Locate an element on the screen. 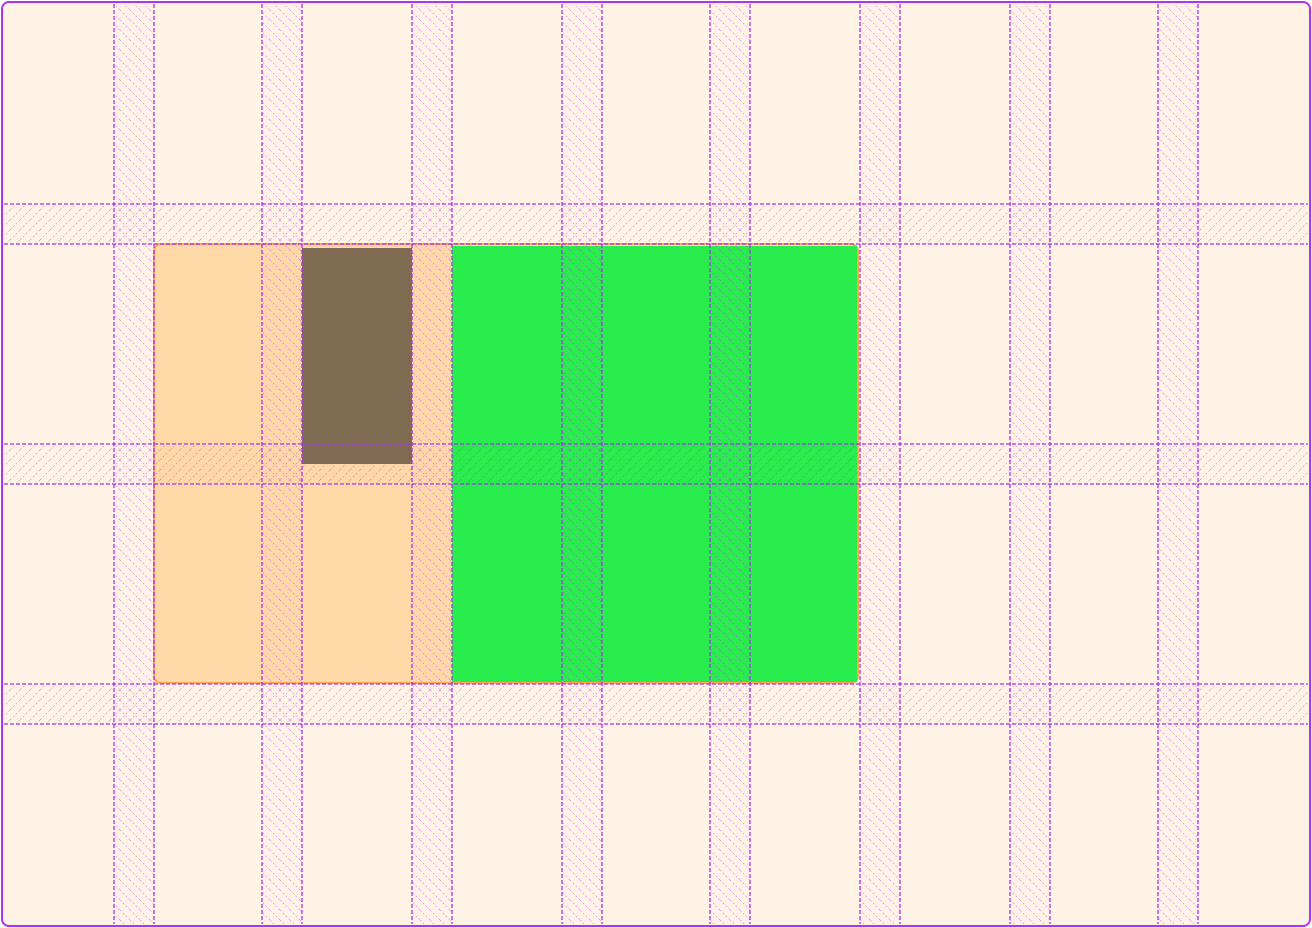 This screenshot has height=928, width=1312. grid-item-green is located at coordinates (654, 464).